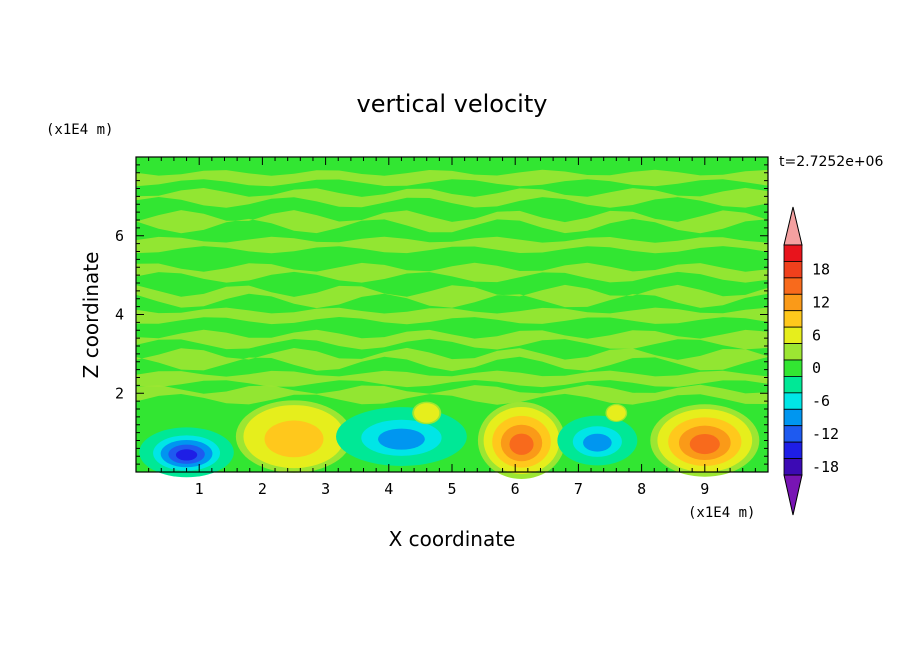 The height and width of the screenshot is (654, 904). Describe the element at coordinates (816, 368) in the screenshot. I see `colorbar-tick-label: 0` at that location.